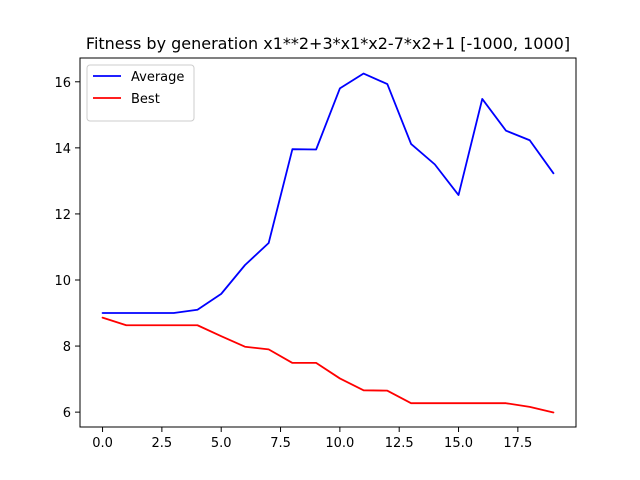 The image size is (640, 480). Describe the element at coordinates (162, 443) in the screenshot. I see `x-tick-label: 2.5` at that location.